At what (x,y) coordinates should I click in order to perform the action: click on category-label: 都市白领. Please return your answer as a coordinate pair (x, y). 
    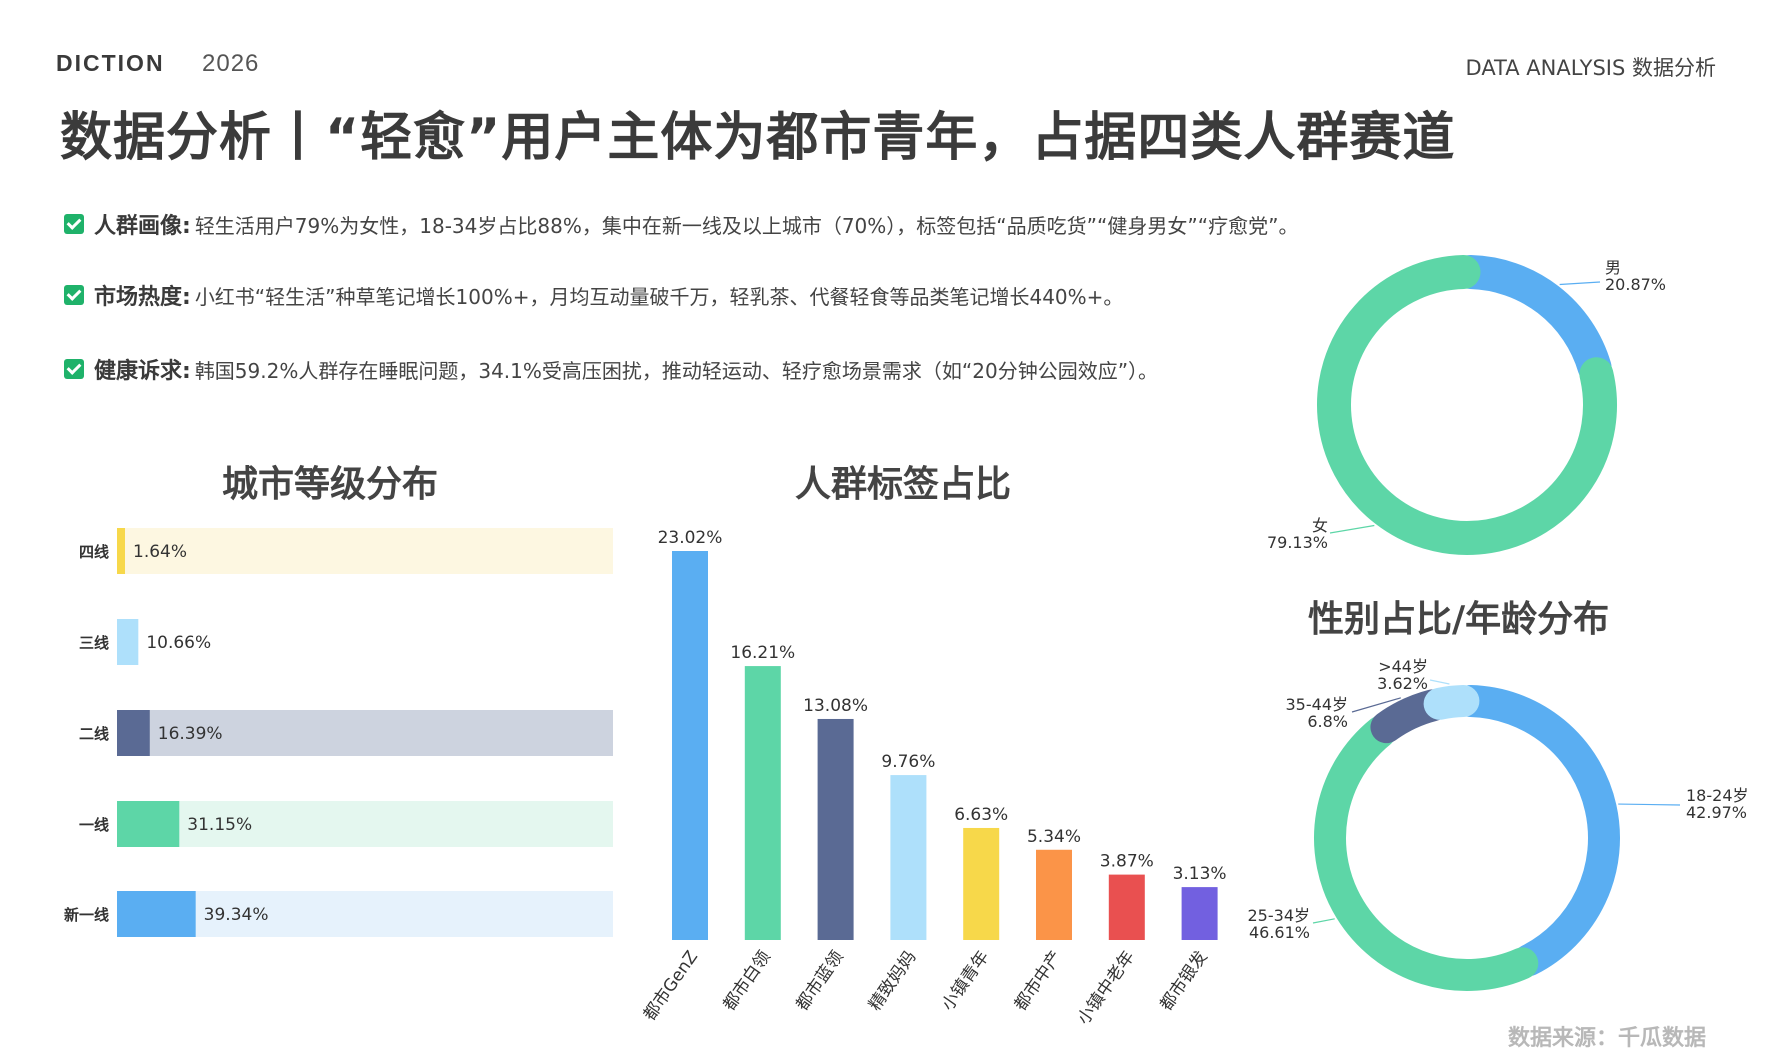
    Looking at the image, I should click on (747, 980).